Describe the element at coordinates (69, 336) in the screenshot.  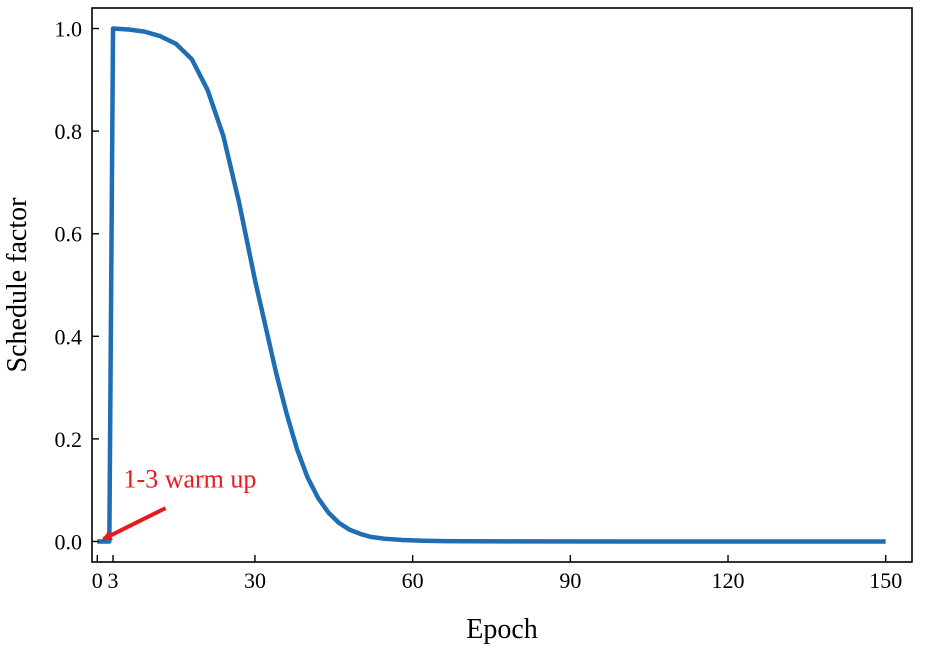
I see `y-tick-label: 0.4` at that location.